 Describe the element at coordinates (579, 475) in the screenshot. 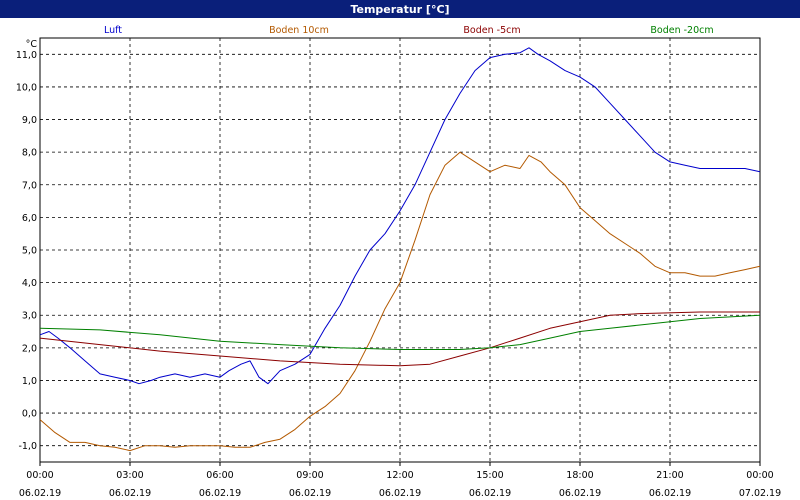

I see `x-tick-time-label: 18:00` at that location.